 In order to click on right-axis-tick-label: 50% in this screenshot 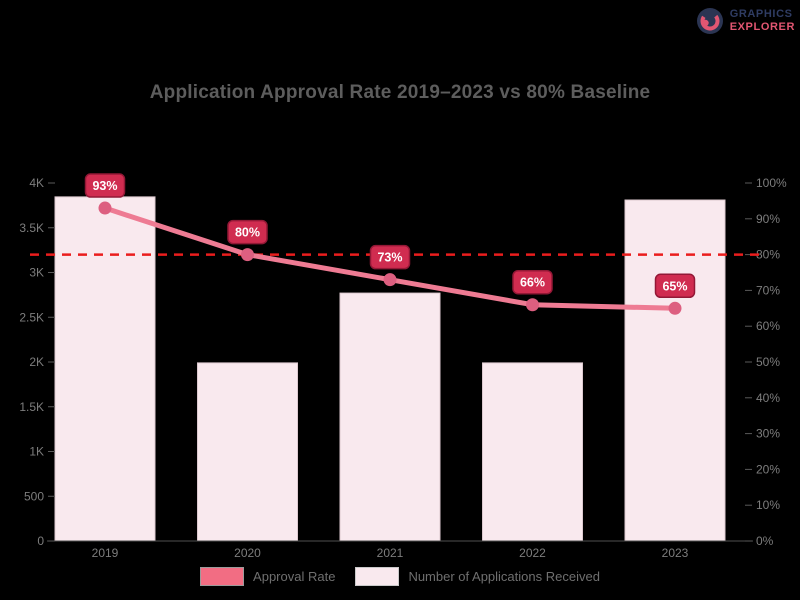, I will do `click(768, 362)`.